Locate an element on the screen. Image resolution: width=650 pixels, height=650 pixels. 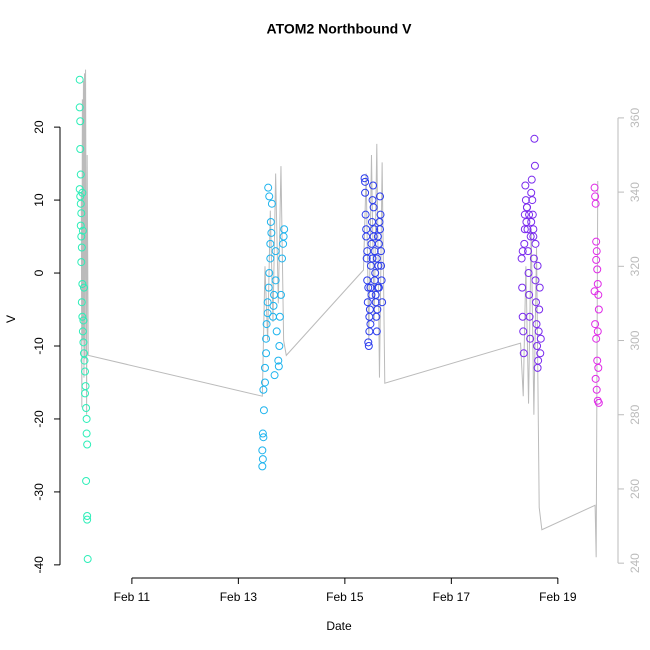
y2-tick-label: 240 is located at coordinates (635, 563).